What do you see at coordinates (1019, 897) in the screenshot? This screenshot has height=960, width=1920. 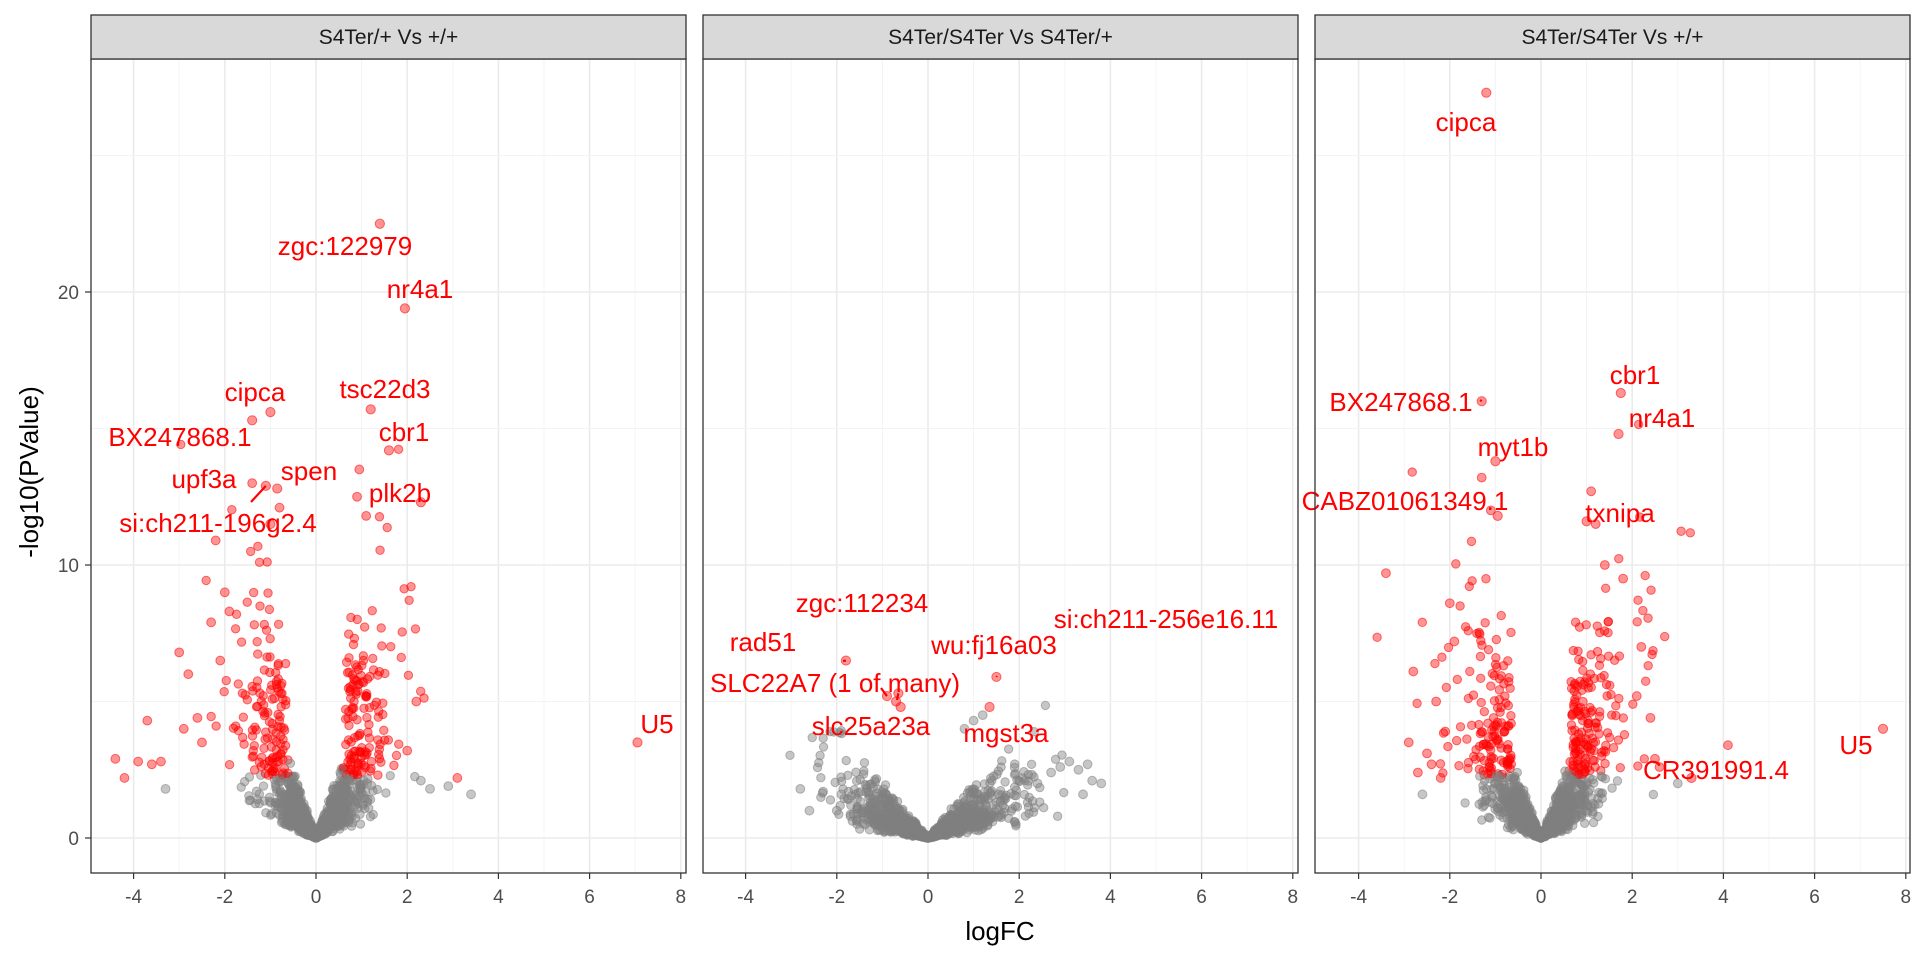 I see `x-tick-label: 2` at bounding box center [1019, 897].